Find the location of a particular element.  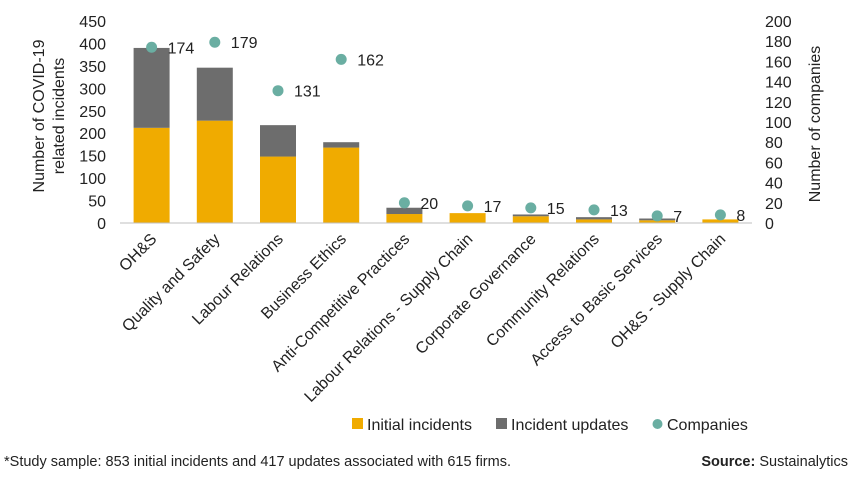

y2-tick-label: 100 is located at coordinates (778, 123).